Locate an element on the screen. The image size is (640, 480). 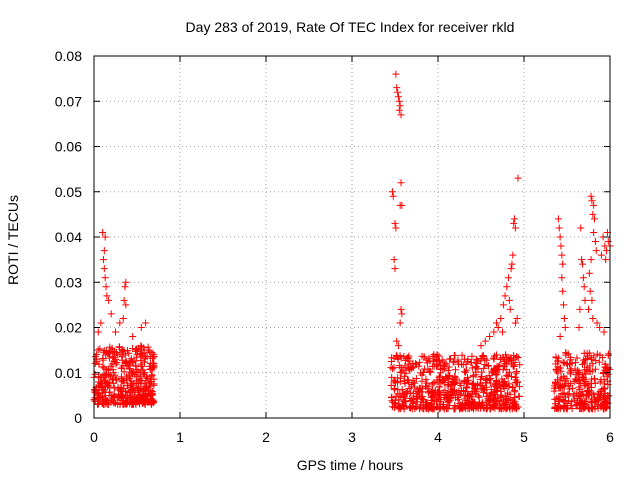
y-tick-label: 0 is located at coordinates (78, 418).